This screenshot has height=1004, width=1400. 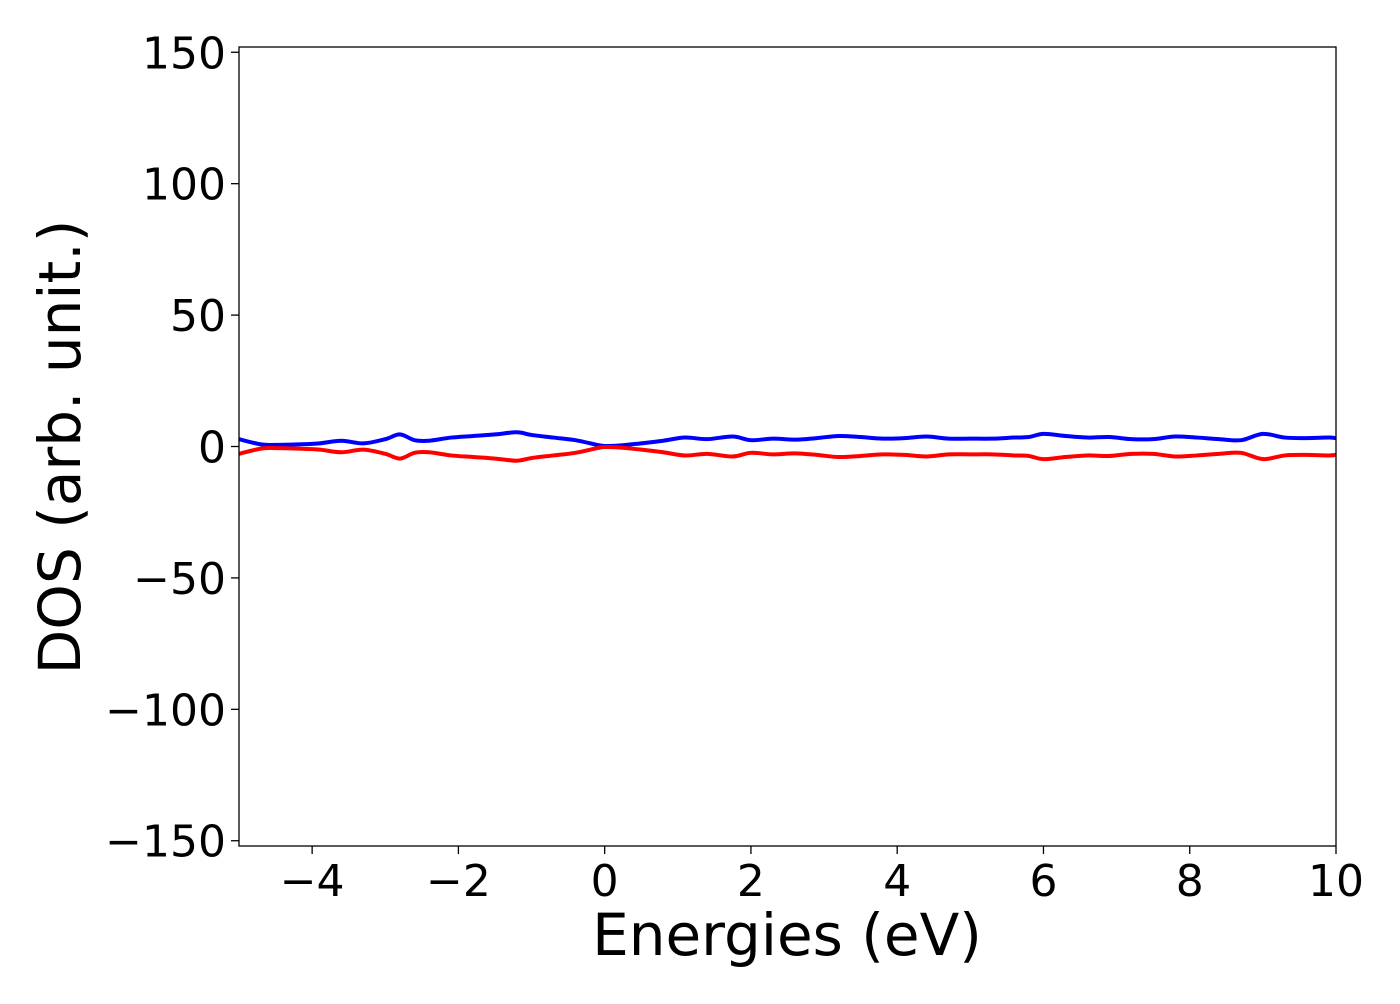 What do you see at coordinates (787, 935) in the screenshot?
I see `x-axis-label: Energies (eV)` at bounding box center [787, 935].